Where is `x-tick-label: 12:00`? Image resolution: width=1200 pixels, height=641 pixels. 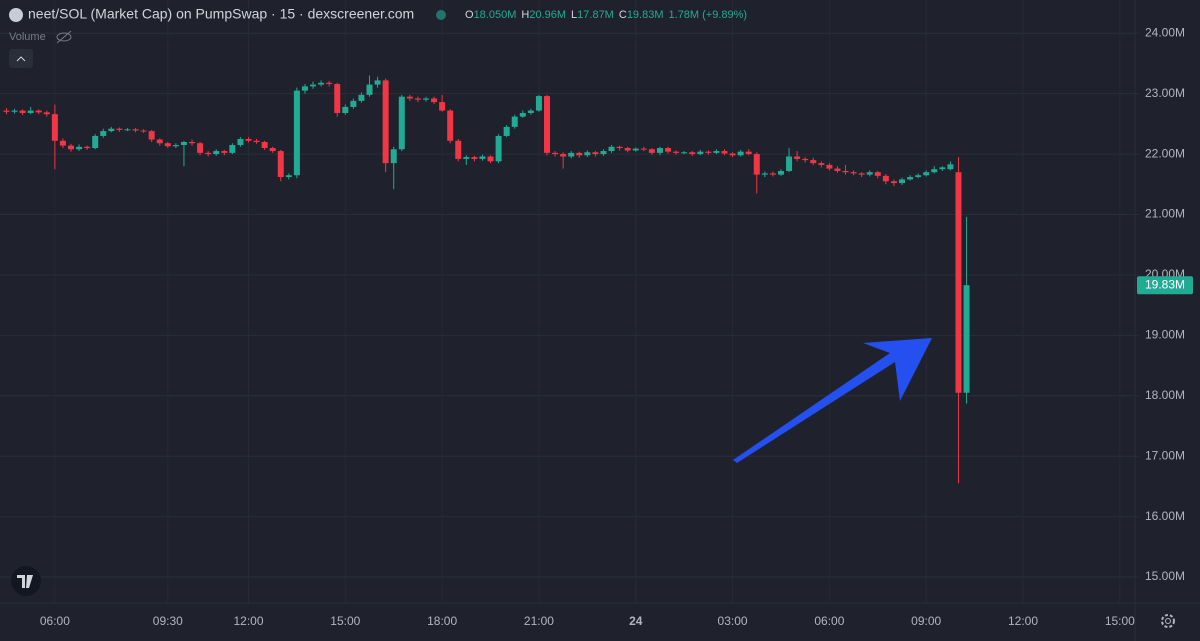 x-tick-label: 12:00 is located at coordinates (248, 621).